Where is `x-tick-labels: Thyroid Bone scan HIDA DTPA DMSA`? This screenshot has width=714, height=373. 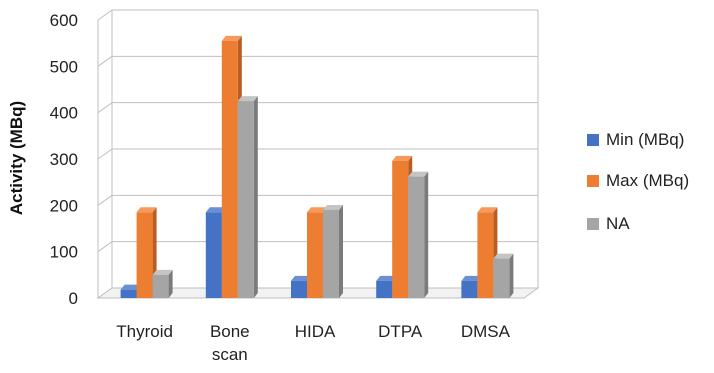
x-tick-labels: Thyroid Bone scan HIDA DTPA DMSA is located at coordinates (313, 343).